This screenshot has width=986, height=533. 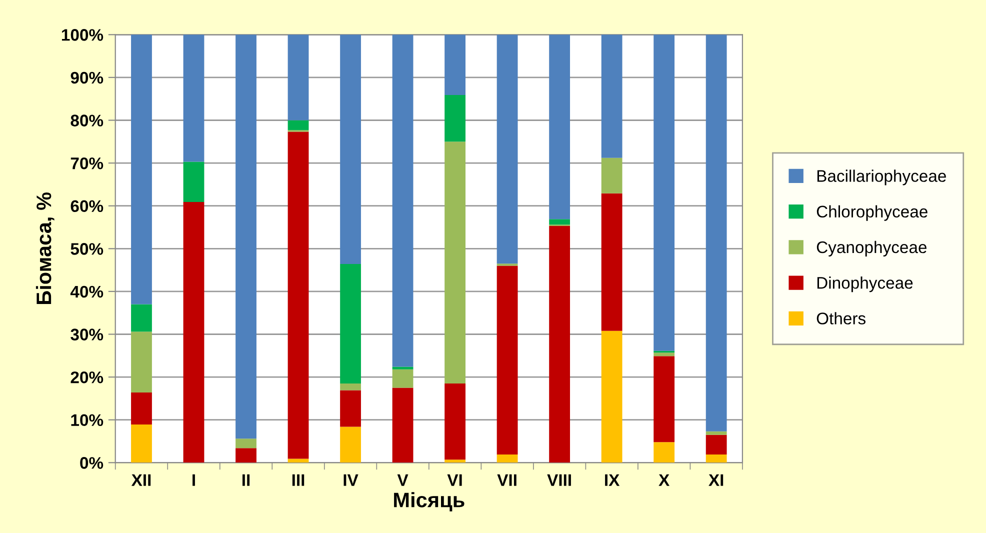 I want to click on legend-label: Cyanophyceae, so click(x=871, y=248).